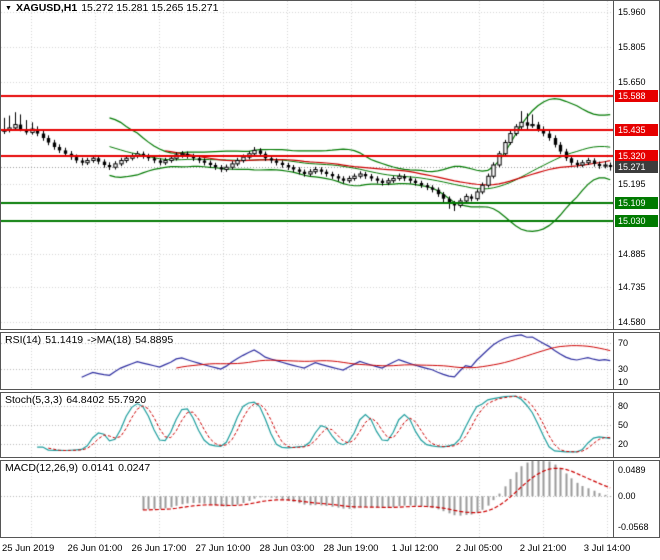 The width and height of the screenshot is (660, 560). Describe the element at coordinates (623, 369) in the screenshot. I see `rsi-level-tick: 30` at that location.